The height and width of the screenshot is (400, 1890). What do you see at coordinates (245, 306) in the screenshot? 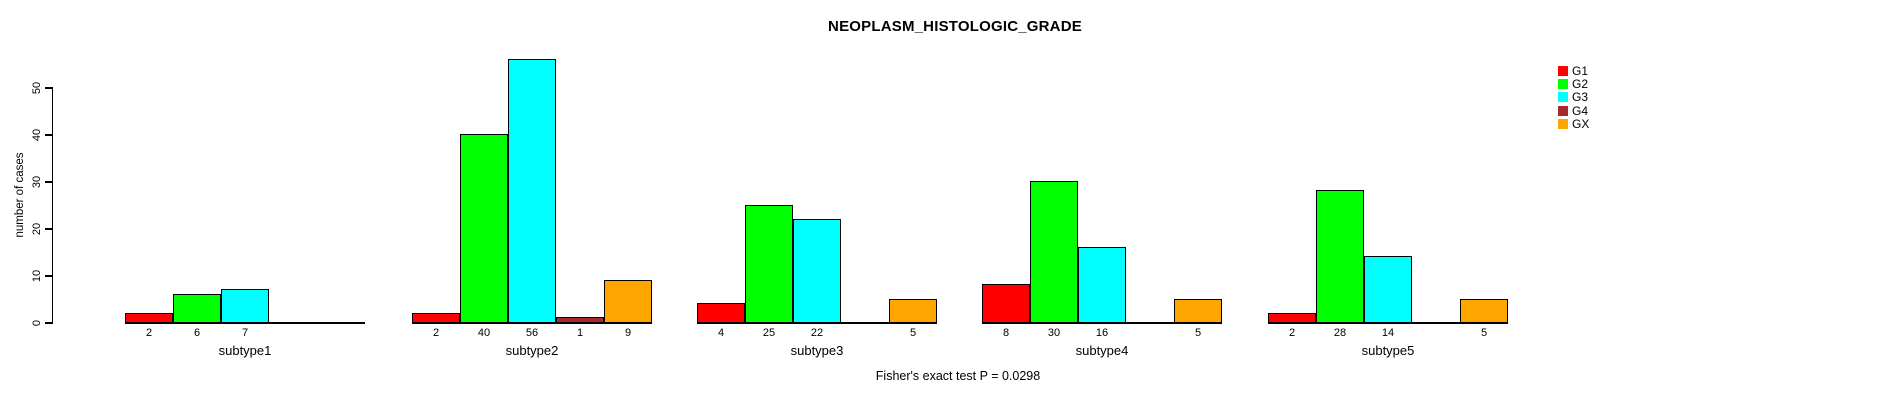
I see `bar-g3-subtype1` at bounding box center [245, 306].